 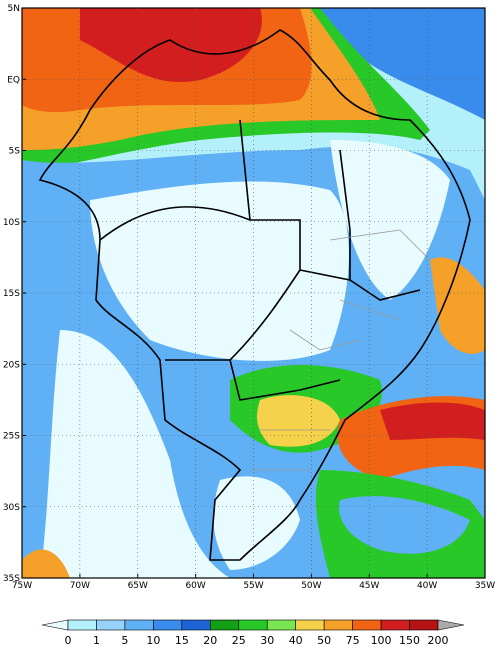 I want to click on colorbar-label: 0, so click(x=68, y=640).